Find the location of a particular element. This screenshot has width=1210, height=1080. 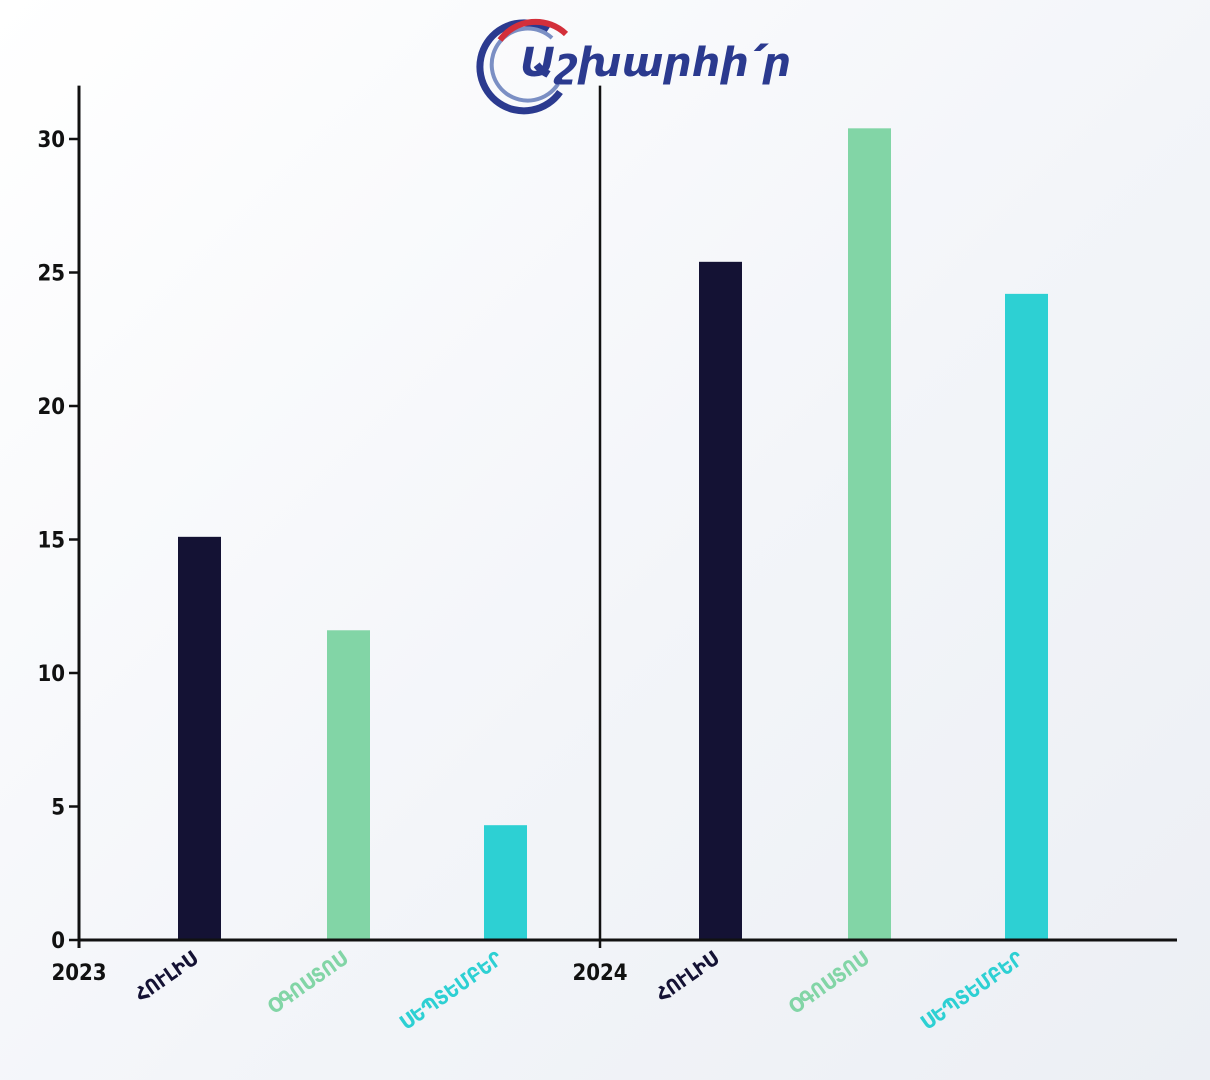

year-label-2024: 2024 is located at coordinates (599, 973).